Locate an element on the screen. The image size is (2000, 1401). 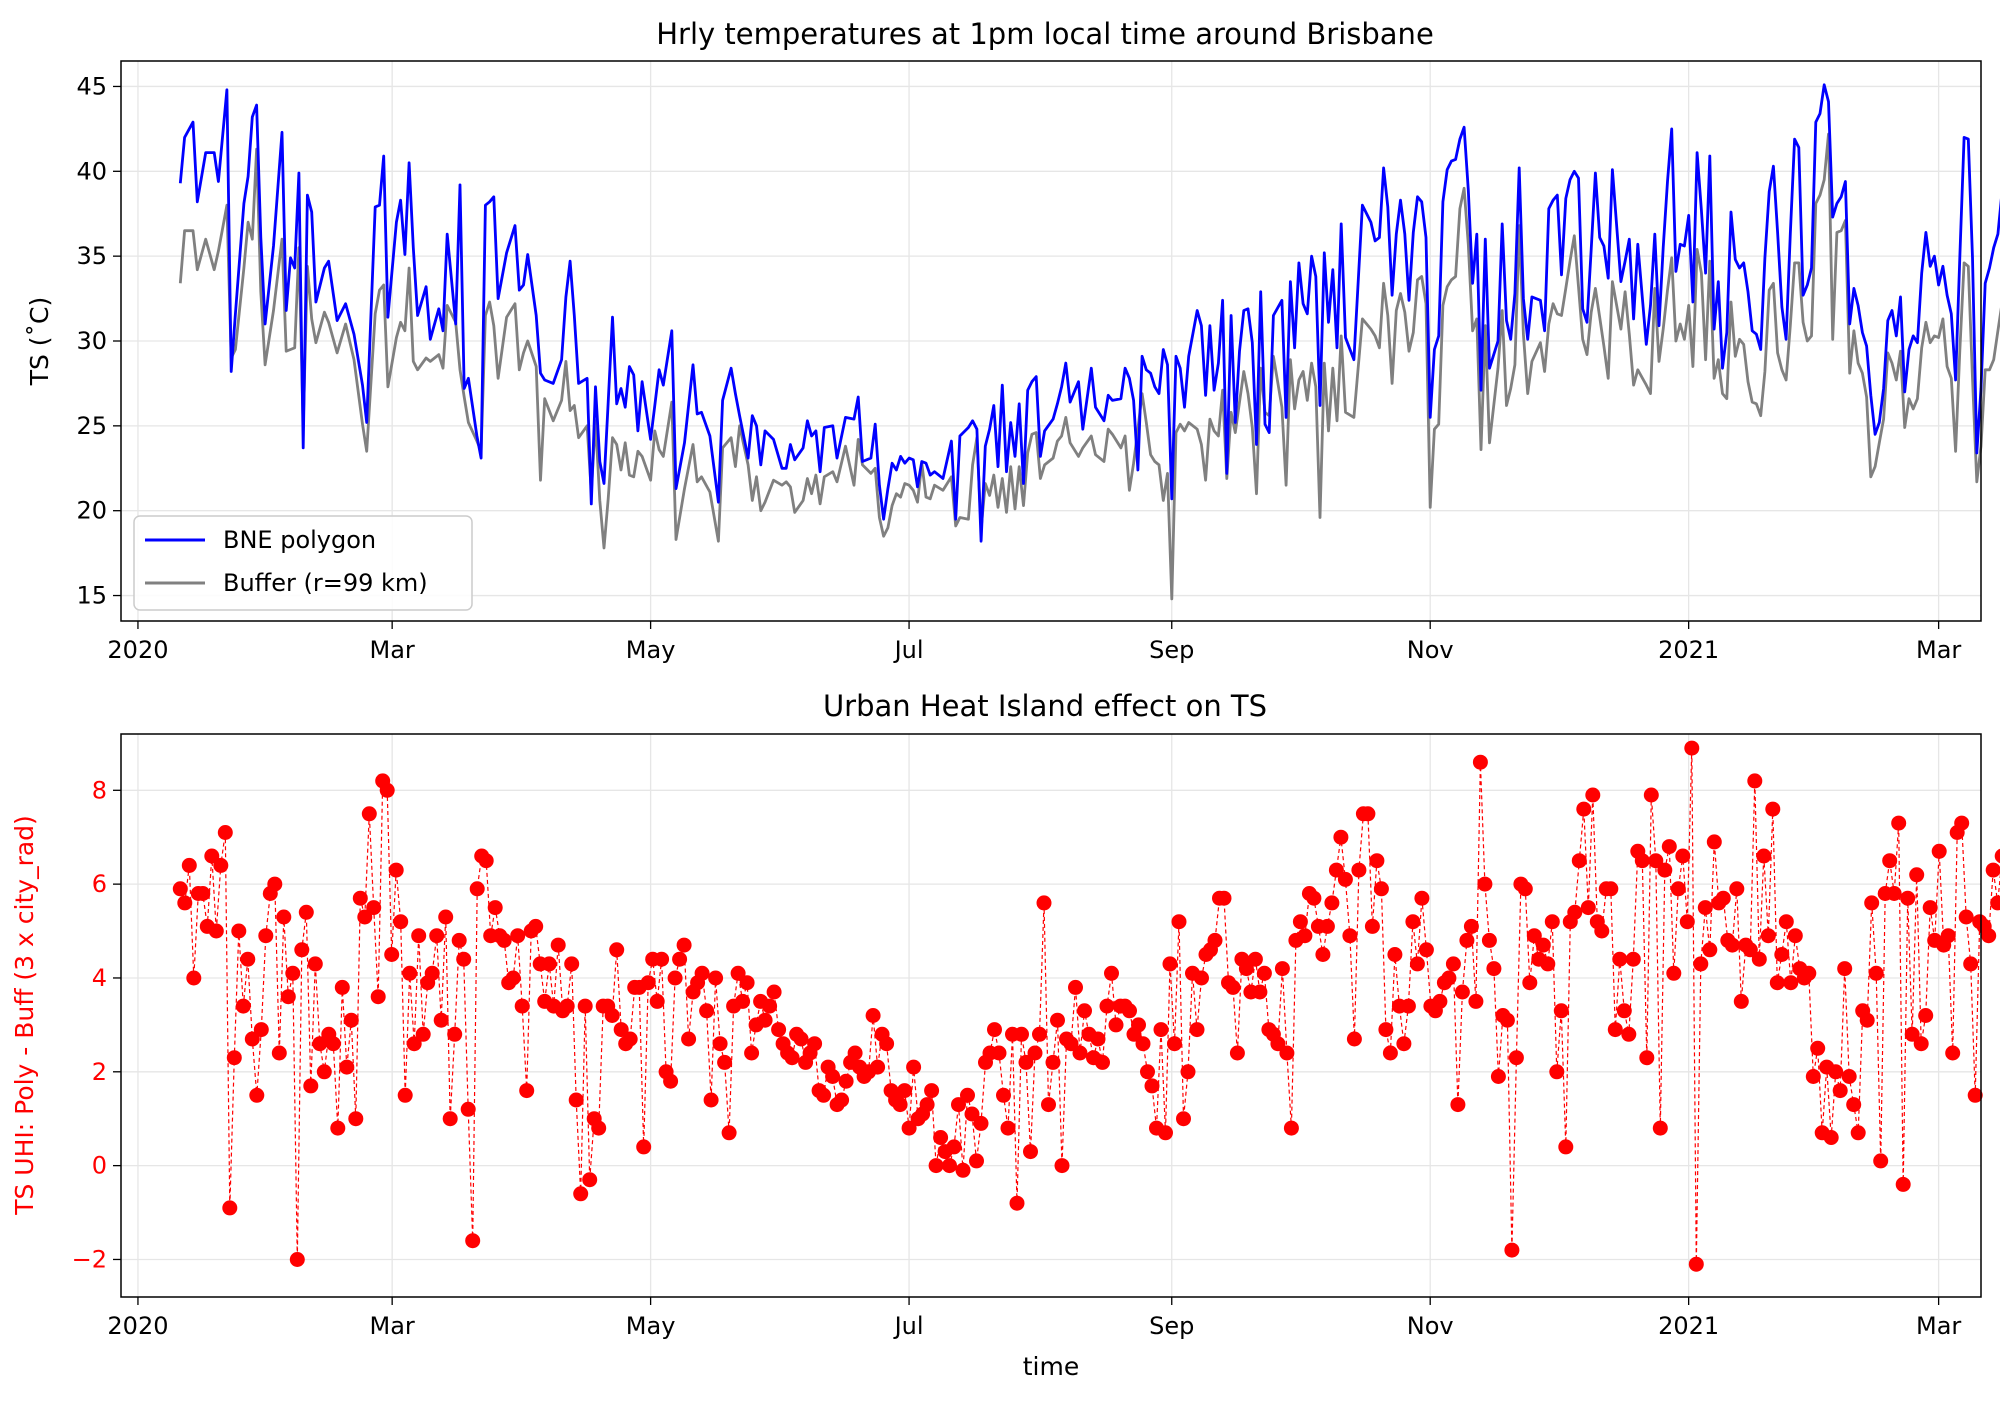
y-tick-label: 2 is located at coordinates (99, 1072).